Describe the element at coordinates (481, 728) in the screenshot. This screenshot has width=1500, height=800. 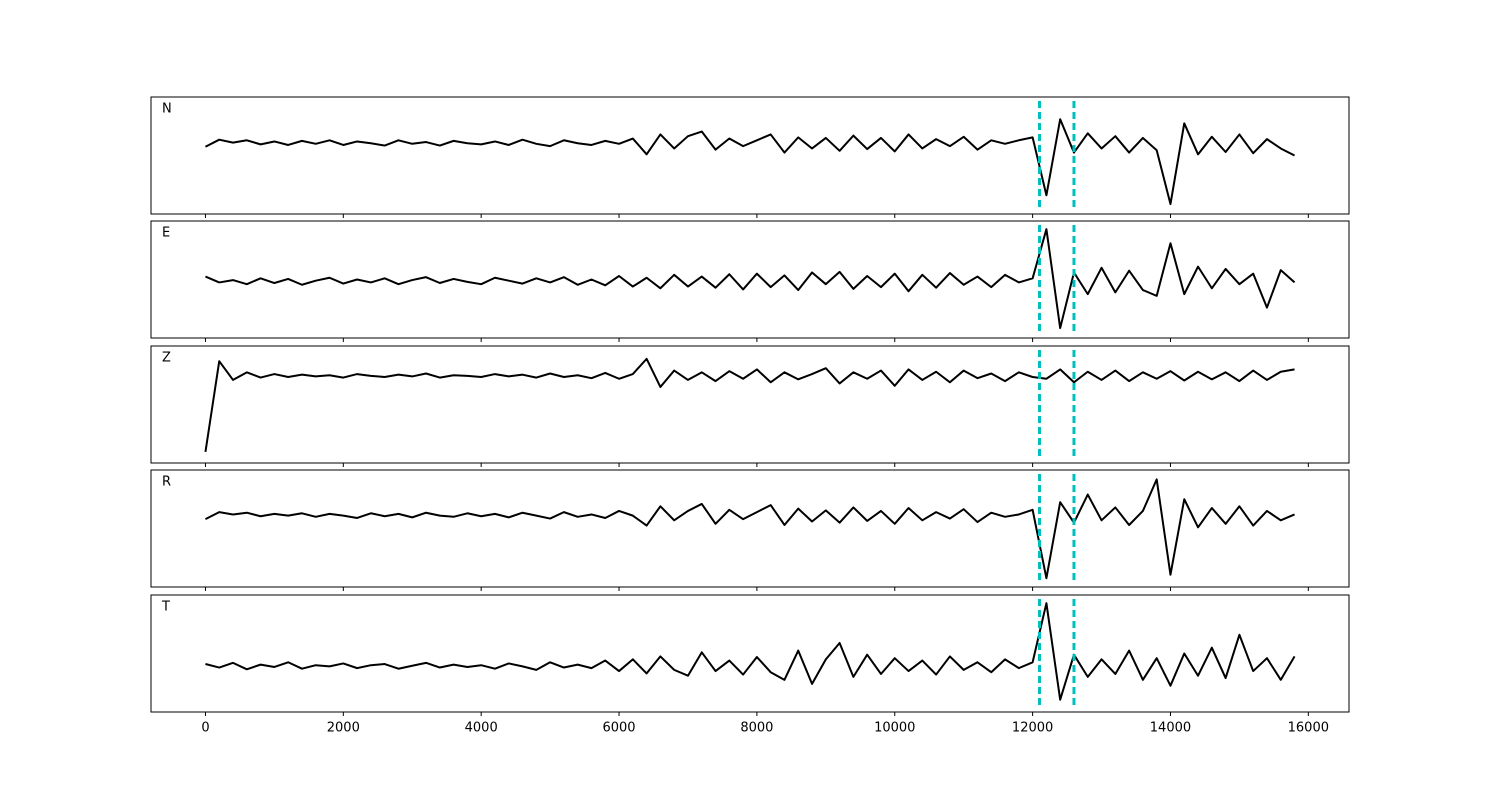
I see `x-tick-label: 4000` at that location.